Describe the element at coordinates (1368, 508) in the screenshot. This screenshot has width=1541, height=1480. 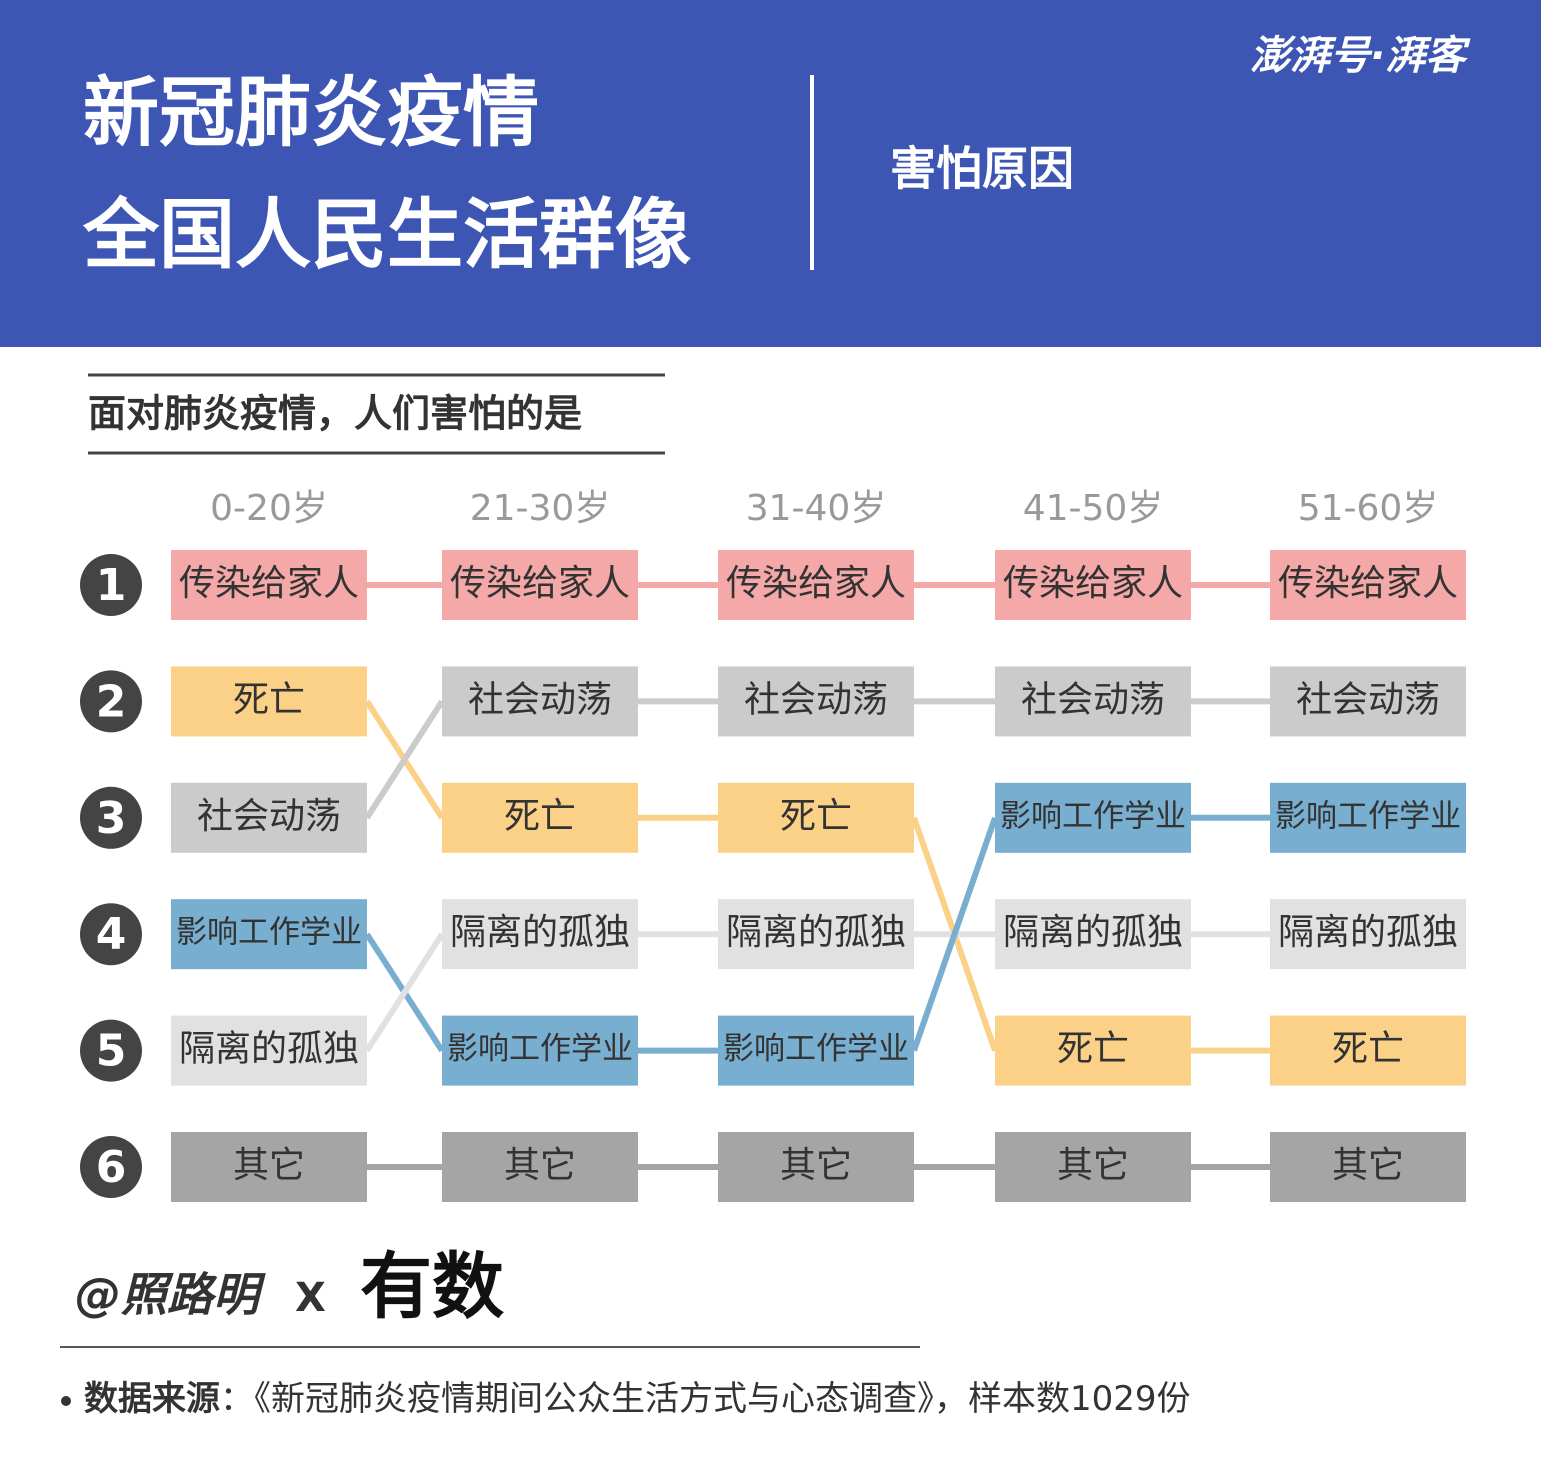
I see `group-label: 51-60岁` at that location.